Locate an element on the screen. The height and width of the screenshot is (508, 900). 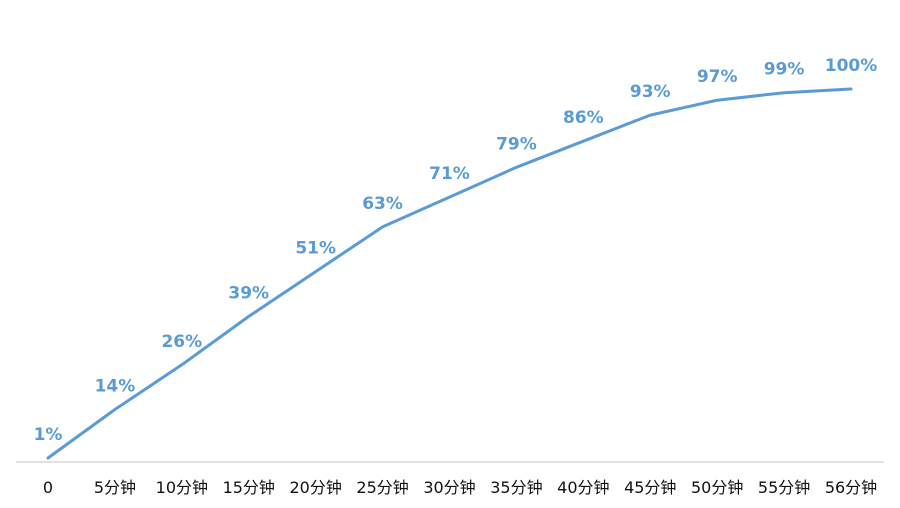
data-label: 97% is located at coordinates (717, 77).